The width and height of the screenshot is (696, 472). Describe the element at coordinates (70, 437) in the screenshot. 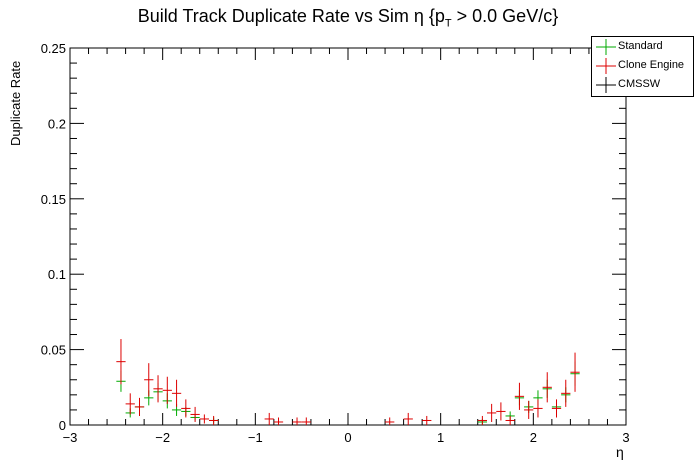

I see `x-tick-label: −3` at that location.